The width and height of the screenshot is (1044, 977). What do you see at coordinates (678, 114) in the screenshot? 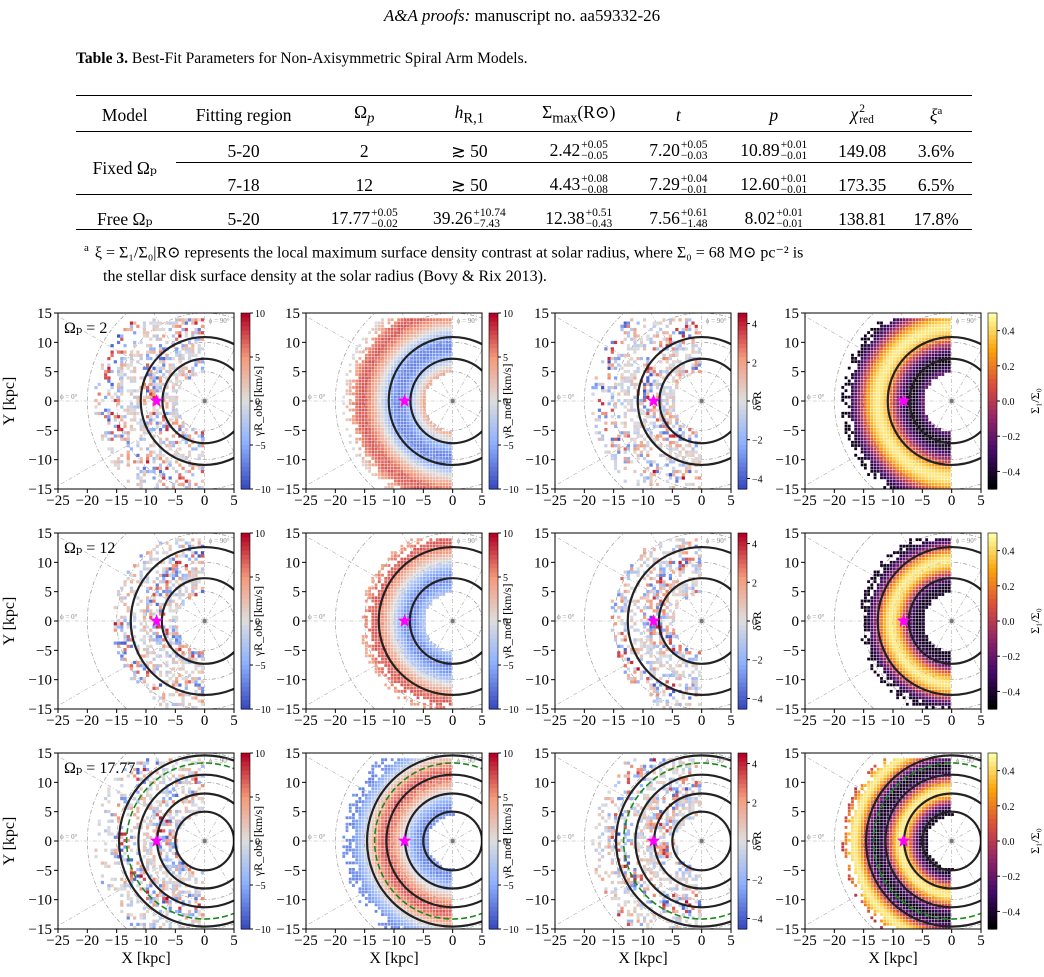
I see `col-t: t` at bounding box center [678, 114].